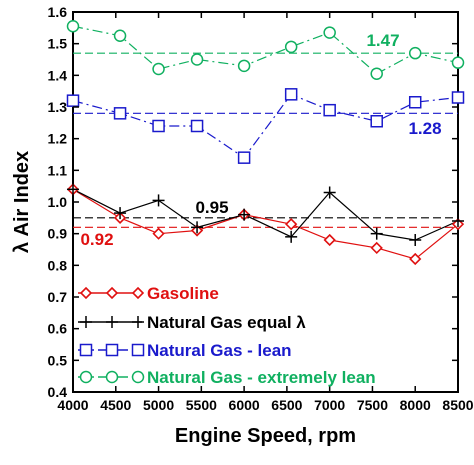 The width and height of the screenshot is (474, 465). What do you see at coordinates (58, 139) in the screenshot?
I see `y-tick-label: 1.2` at bounding box center [58, 139].